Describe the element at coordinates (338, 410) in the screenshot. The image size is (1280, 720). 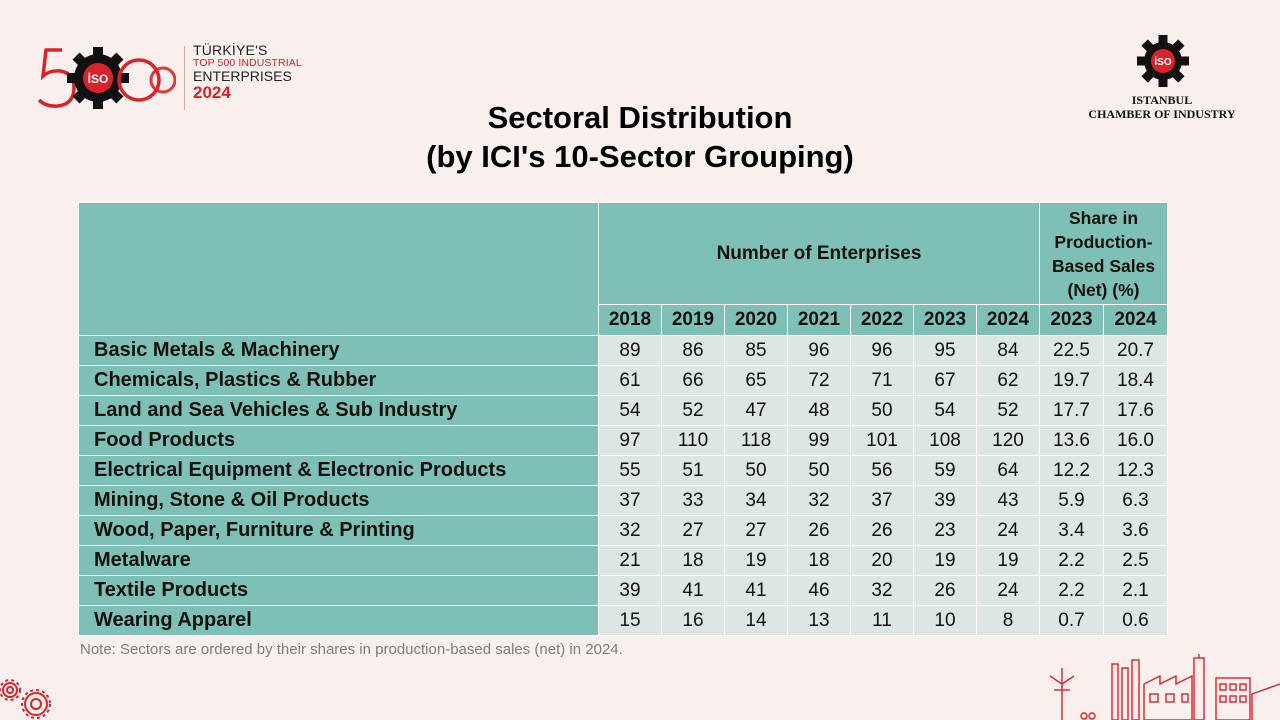
I see `sector-name-cell: Land and Sea Vehicles & Sub Industry` at that location.